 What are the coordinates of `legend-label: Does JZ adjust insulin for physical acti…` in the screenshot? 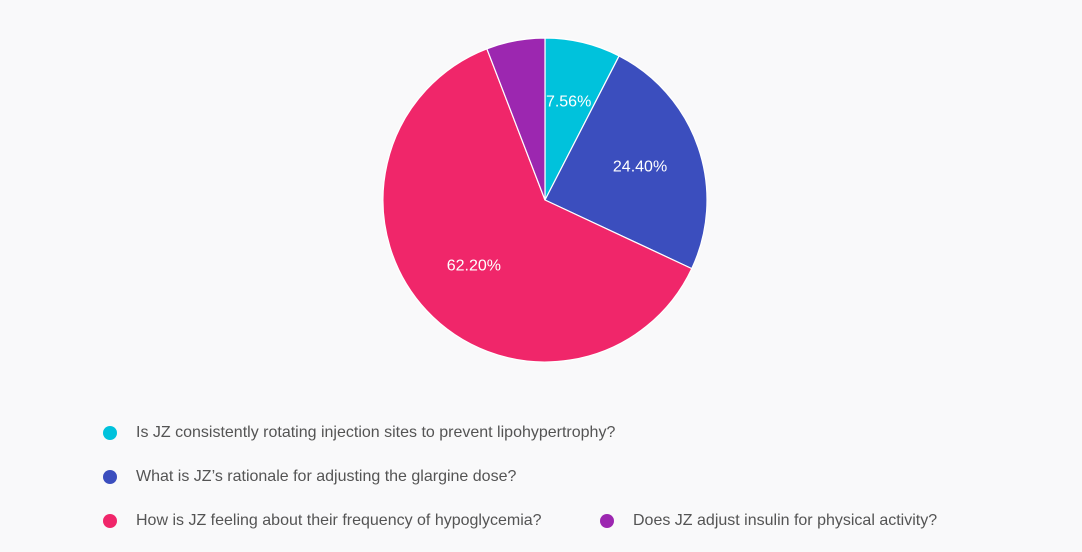 It's located at (785, 520).